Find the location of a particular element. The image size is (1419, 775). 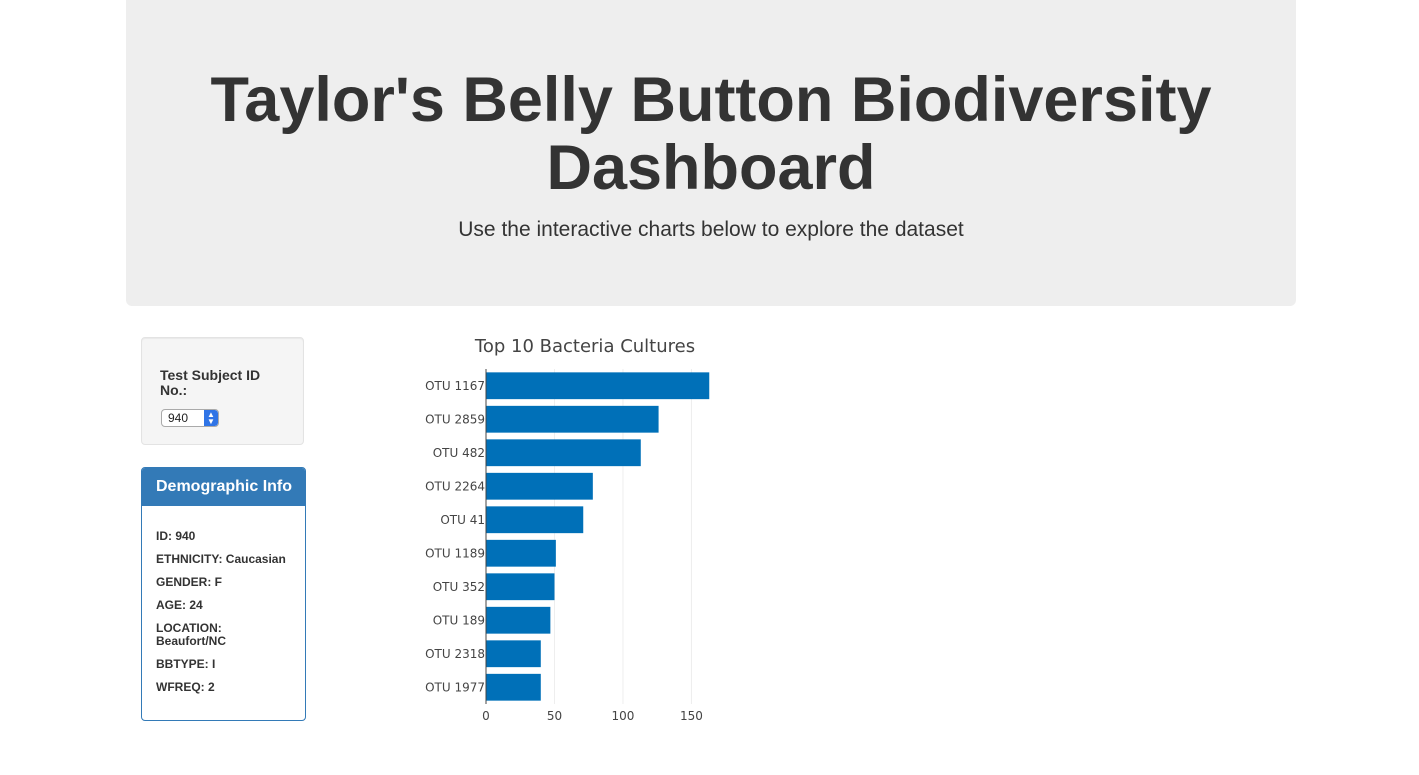

y-tick-label: OTU 1977 is located at coordinates (455, 687).